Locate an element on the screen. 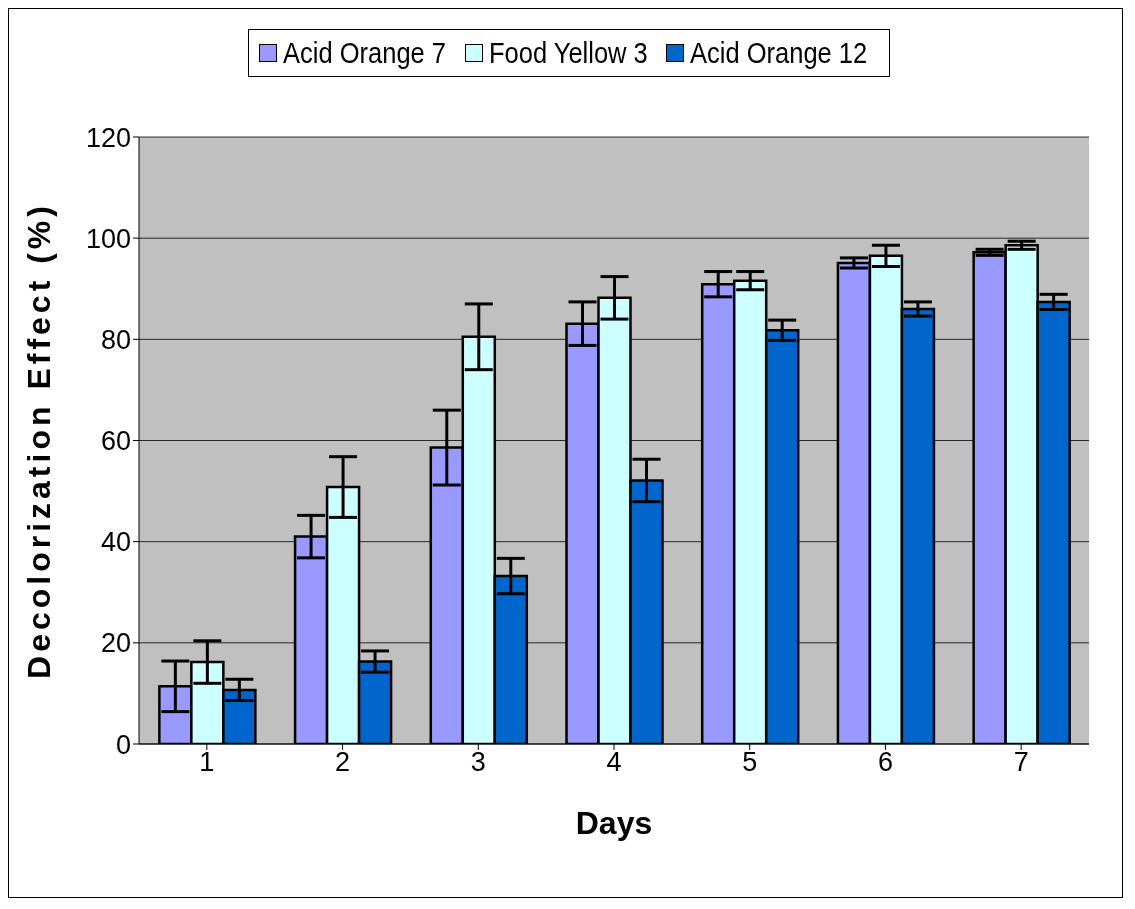  y-tick-label: 60 is located at coordinates (115, 441).